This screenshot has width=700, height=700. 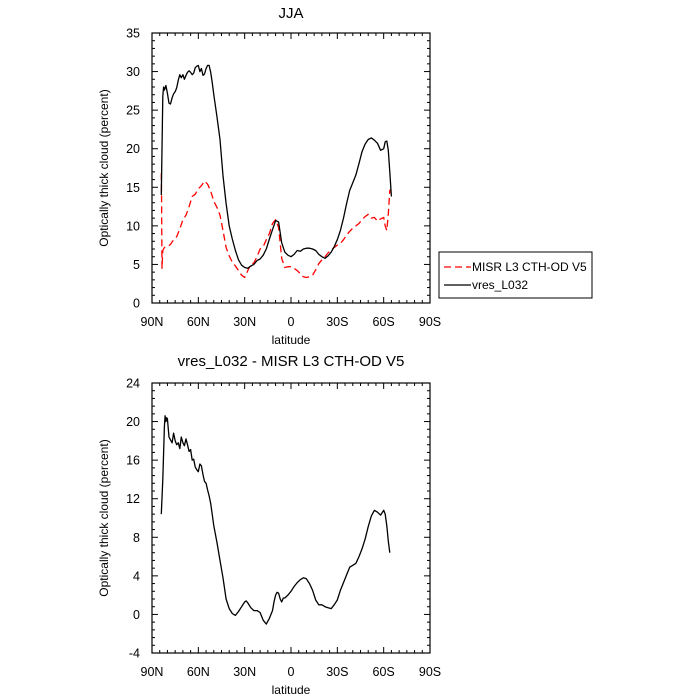 I want to click on bottom-panel-title: vres_L032 - MISR L3 CTH-OD V5, so click(x=291, y=361).